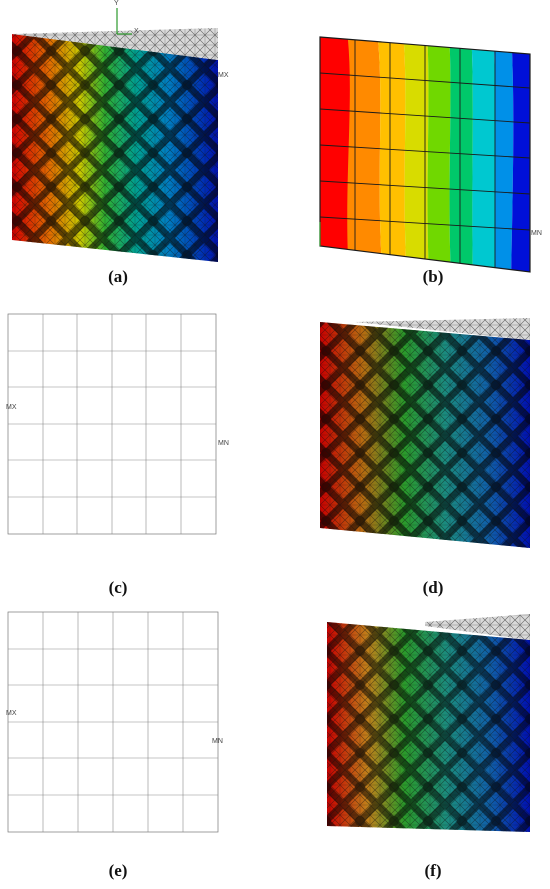 This screenshot has height=889, width=550. I want to click on mx-label-e: MX, so click(11, 713).